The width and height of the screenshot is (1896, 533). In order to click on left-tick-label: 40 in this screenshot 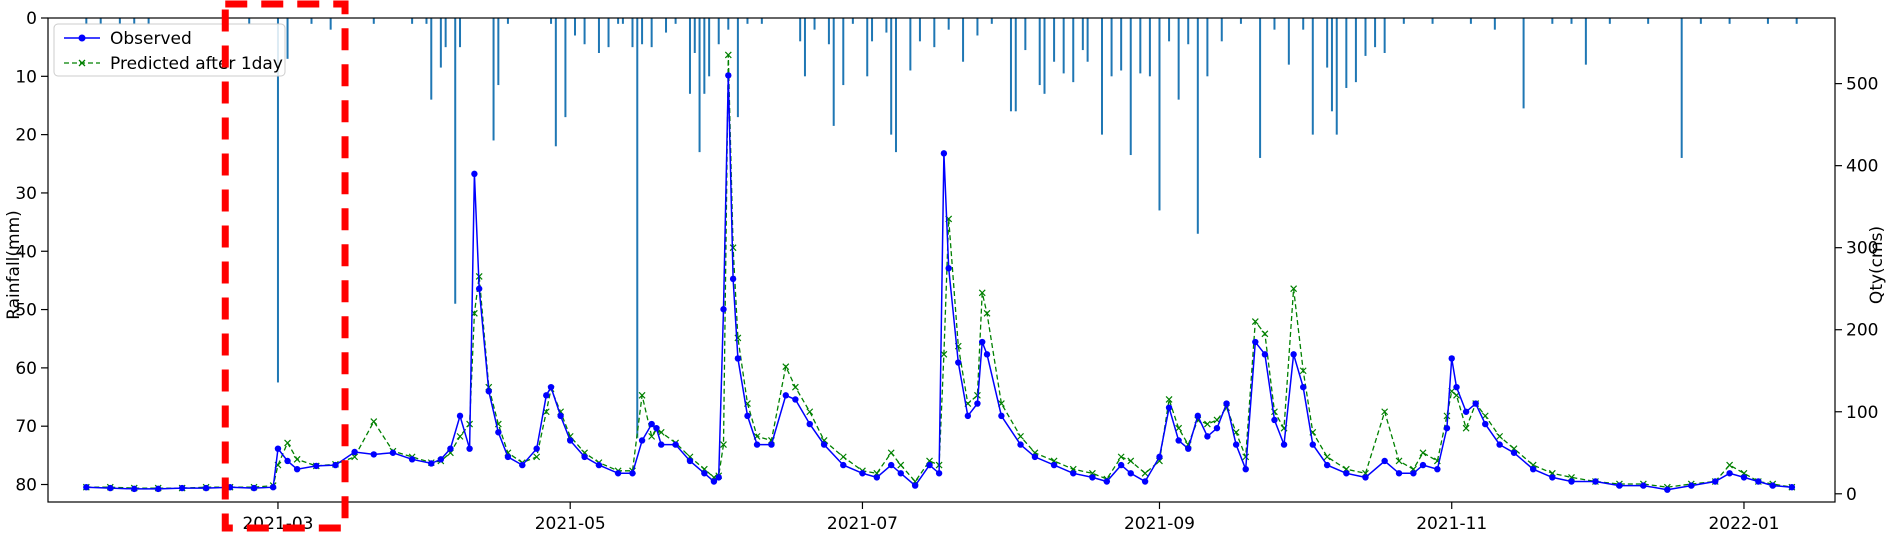, I will do `click(26, 252)`.